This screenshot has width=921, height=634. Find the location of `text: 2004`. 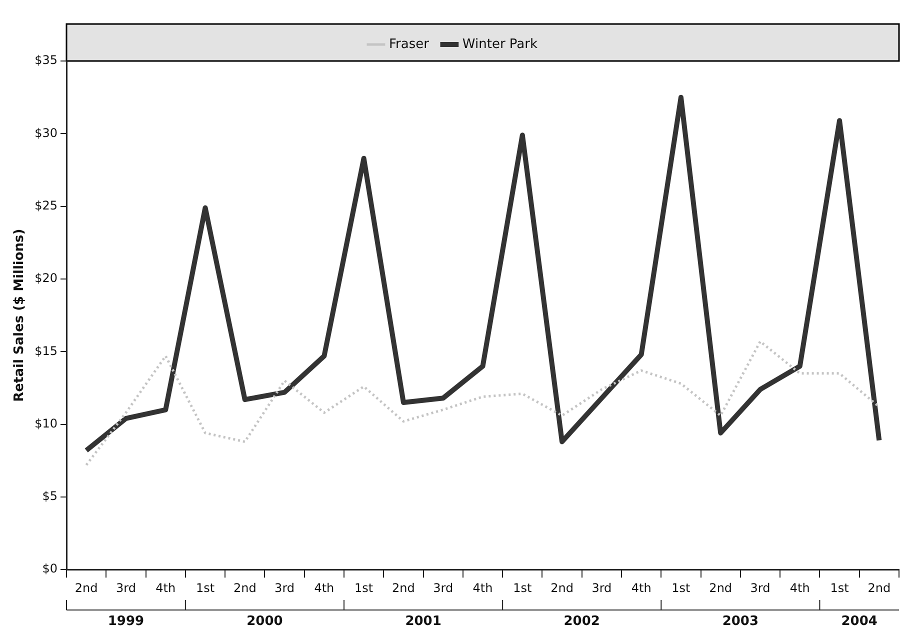

text: 2004 is located at coordinates (859, 621).